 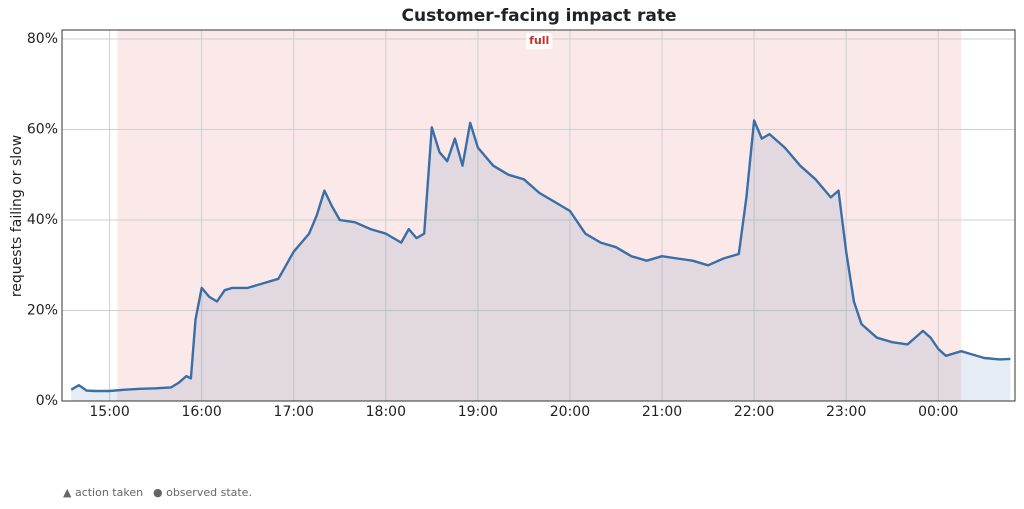 I want to click on chart-title: Customer-facing impact rate, so click(x=539, y=16).